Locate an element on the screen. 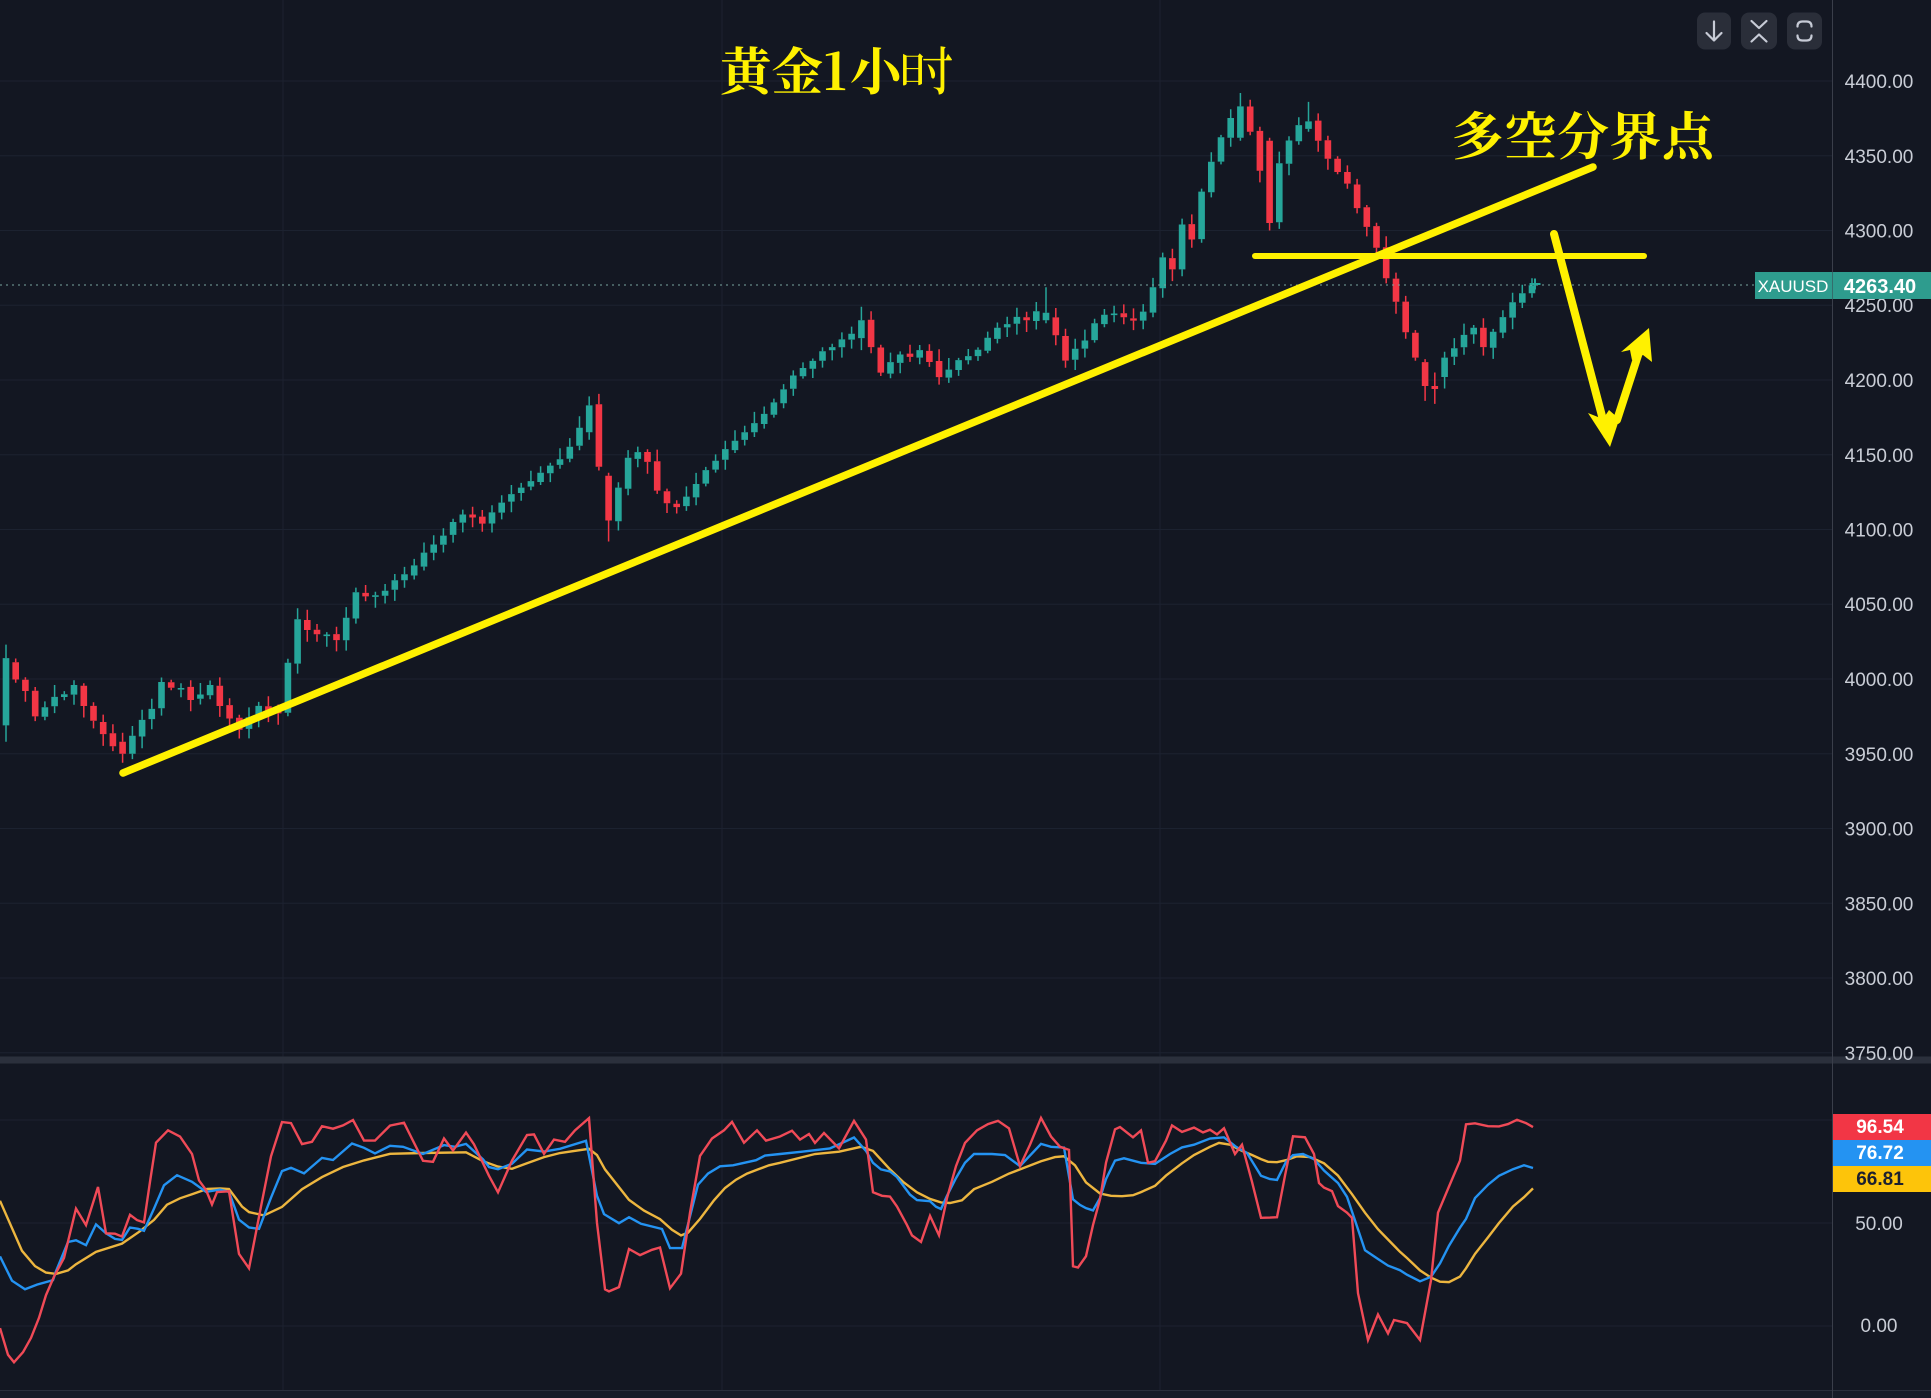 The width and height of the screenshot is (1931, 1398). svg-text: 3950.00 is located at coordinates (1879, 755).